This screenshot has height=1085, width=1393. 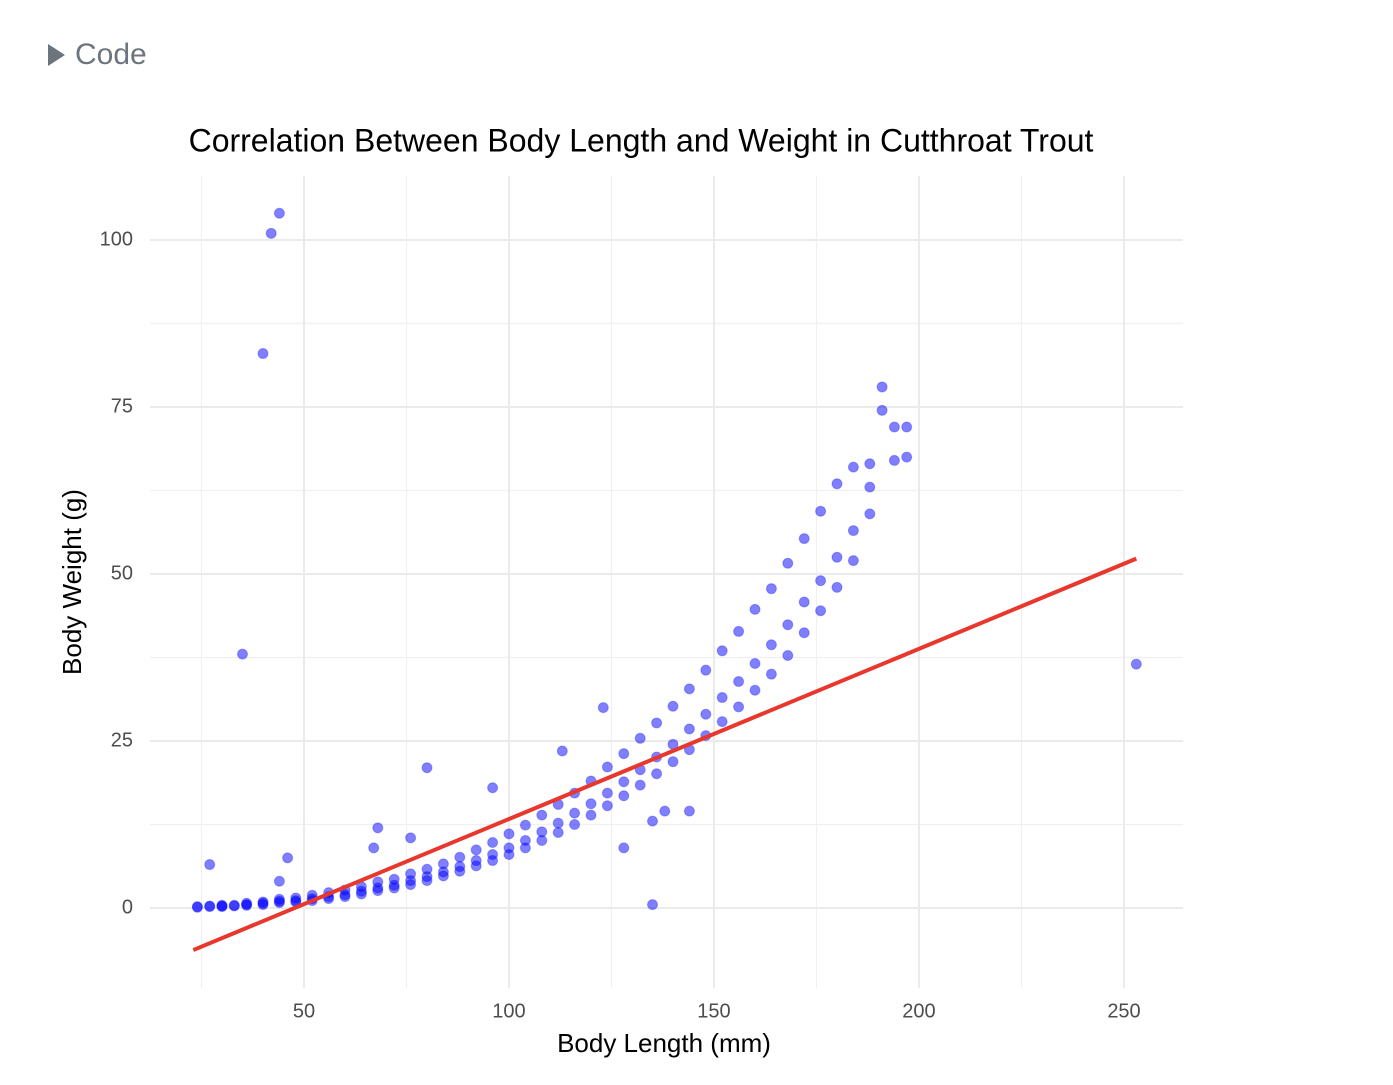 I want to click on x-tick-label: 150, so click(x=713, y=1011).